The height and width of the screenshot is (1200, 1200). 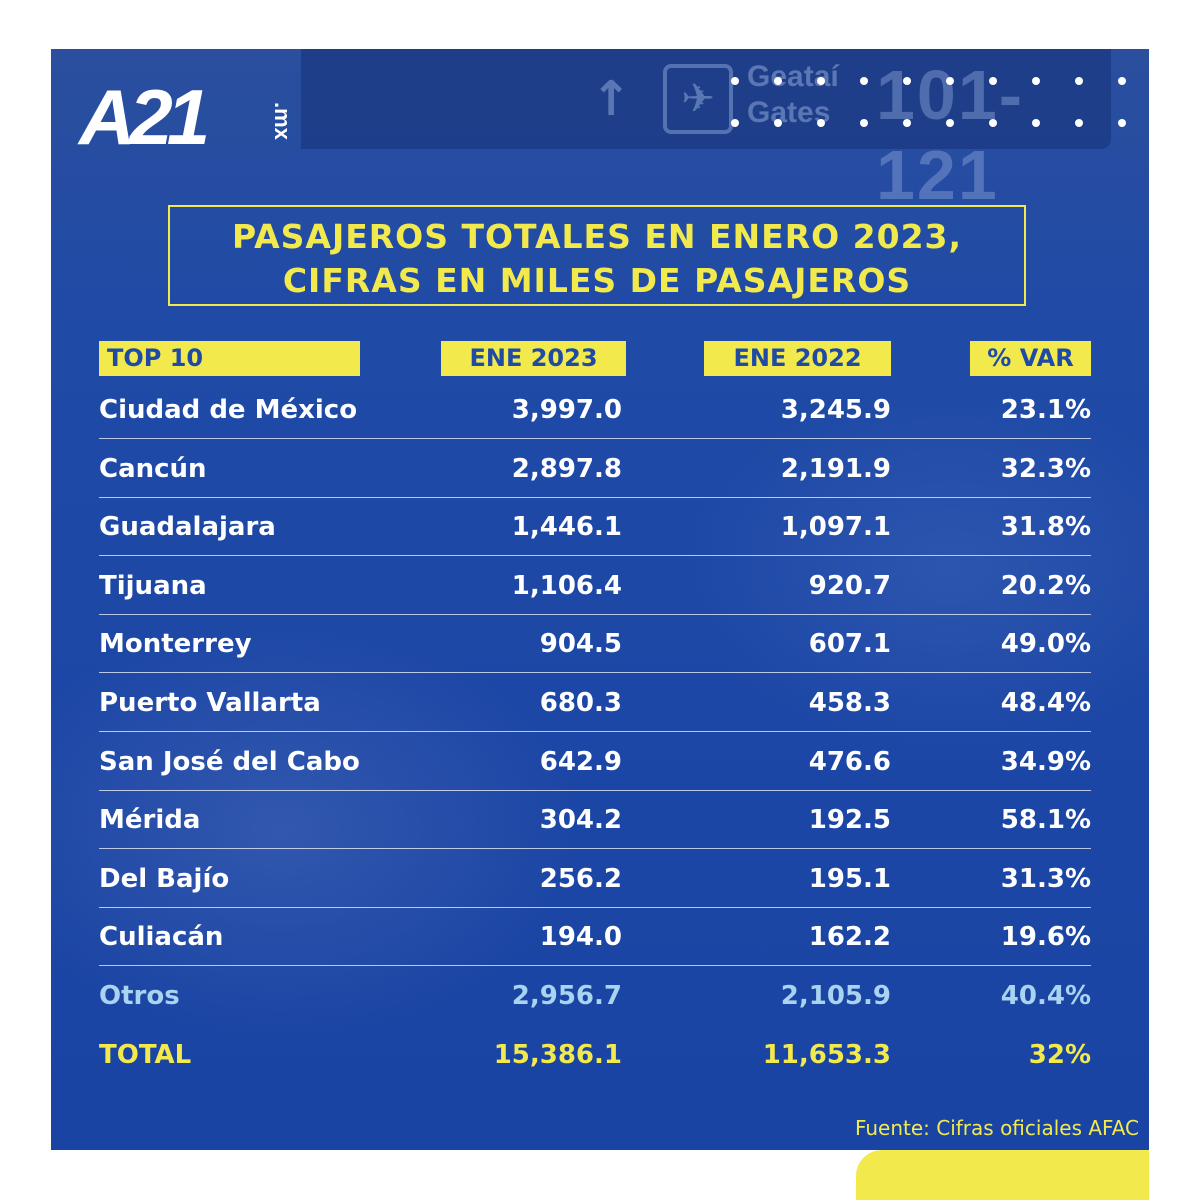 I want to click on gate-sign-line1: Geataí, so click(x=793, y=76).